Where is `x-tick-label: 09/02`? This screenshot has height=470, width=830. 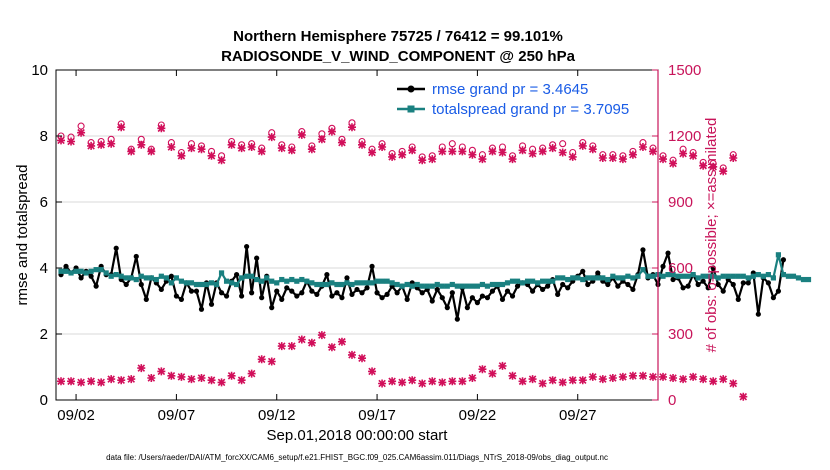 x-tick-label: 09/02 is located at coordinates (76, 415).